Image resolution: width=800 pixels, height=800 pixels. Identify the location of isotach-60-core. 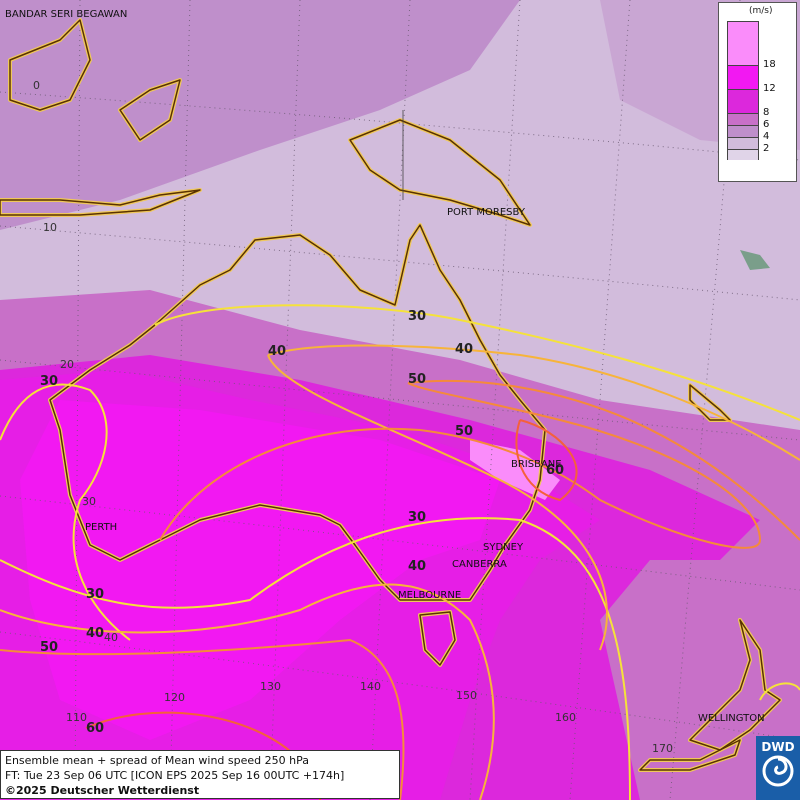
(546, 460).